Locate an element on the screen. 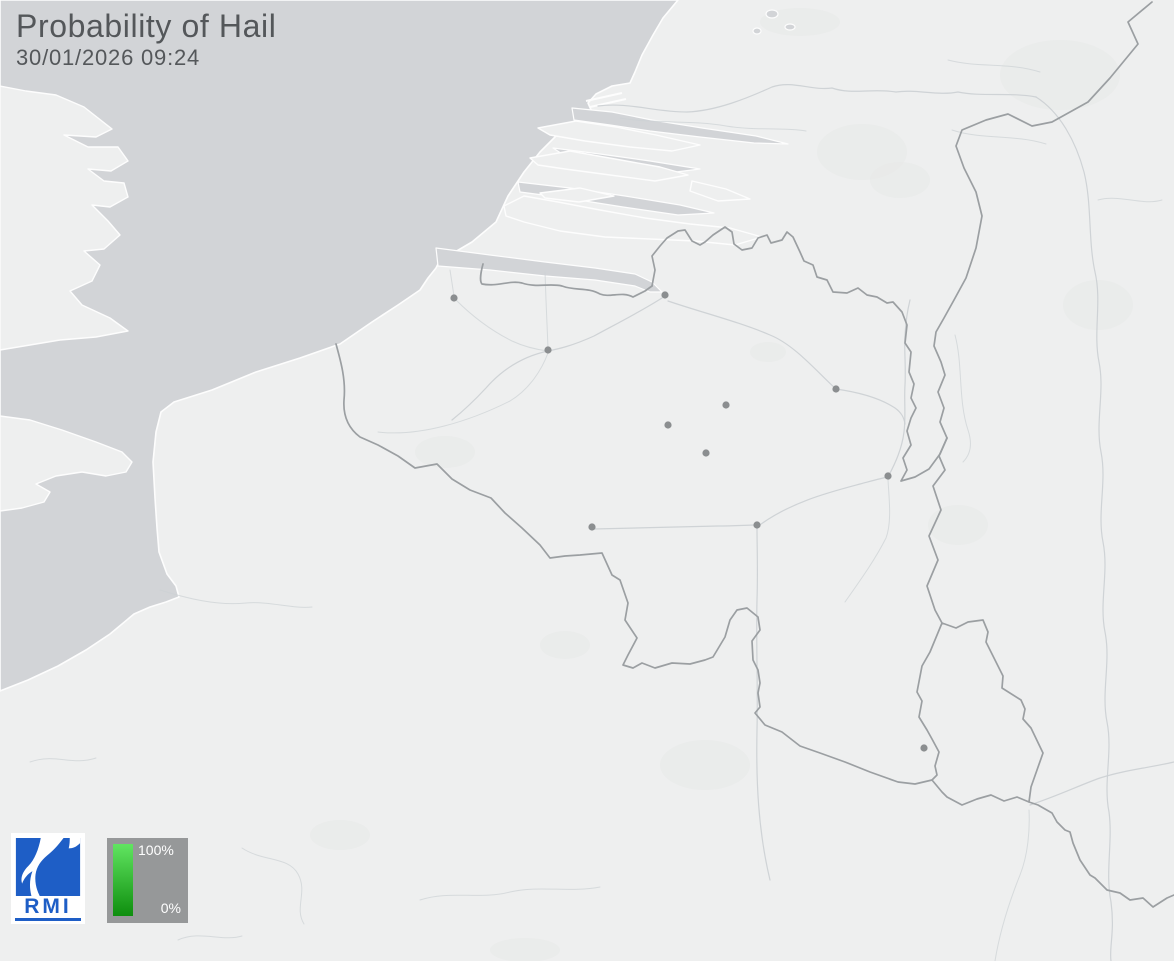 This screenshot has width=1174, height=961. channel-westerschelde is located at coordinates (549, 270).